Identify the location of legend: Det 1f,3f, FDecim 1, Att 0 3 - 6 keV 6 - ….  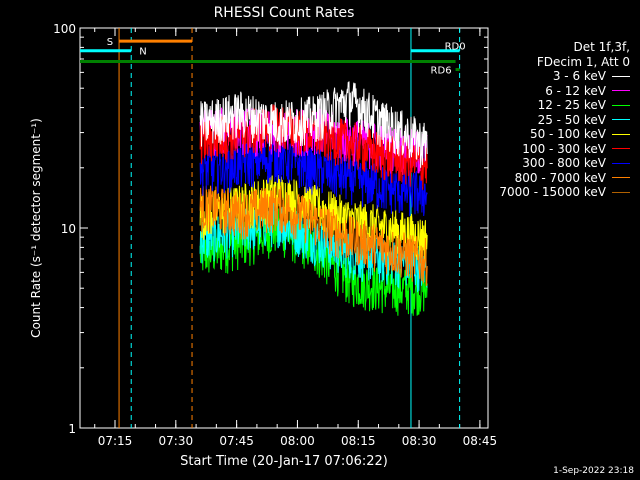
(564, 120).